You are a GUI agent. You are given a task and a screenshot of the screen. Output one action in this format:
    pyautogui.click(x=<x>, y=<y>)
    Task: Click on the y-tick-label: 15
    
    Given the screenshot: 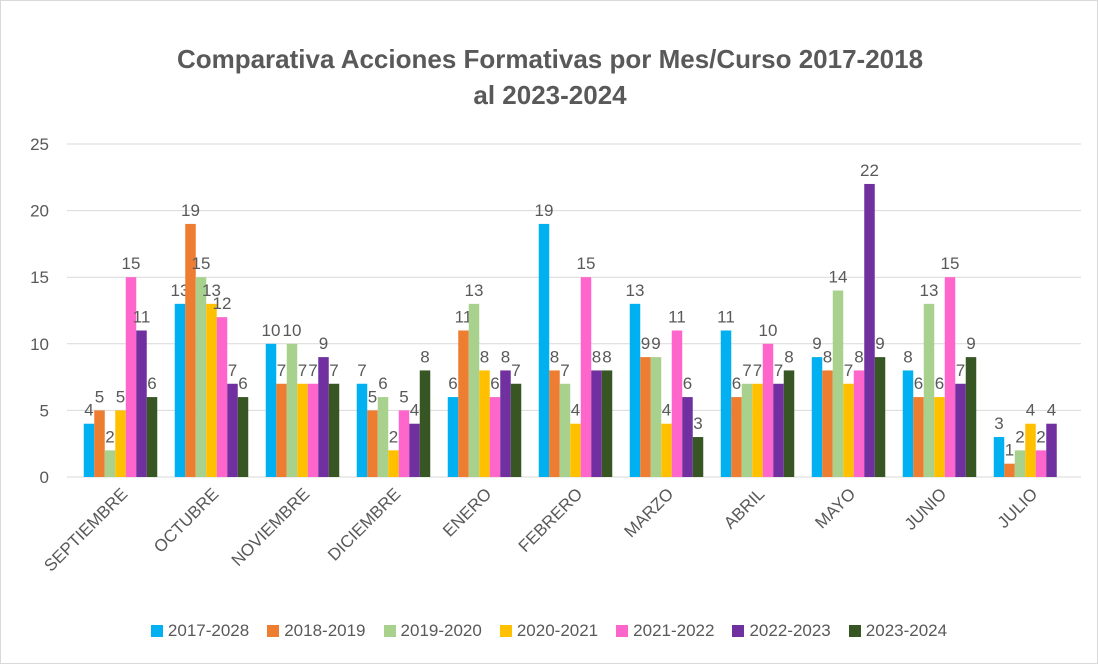 What is the action you would take?
    pyautogui.click(x=39, y=277)
    